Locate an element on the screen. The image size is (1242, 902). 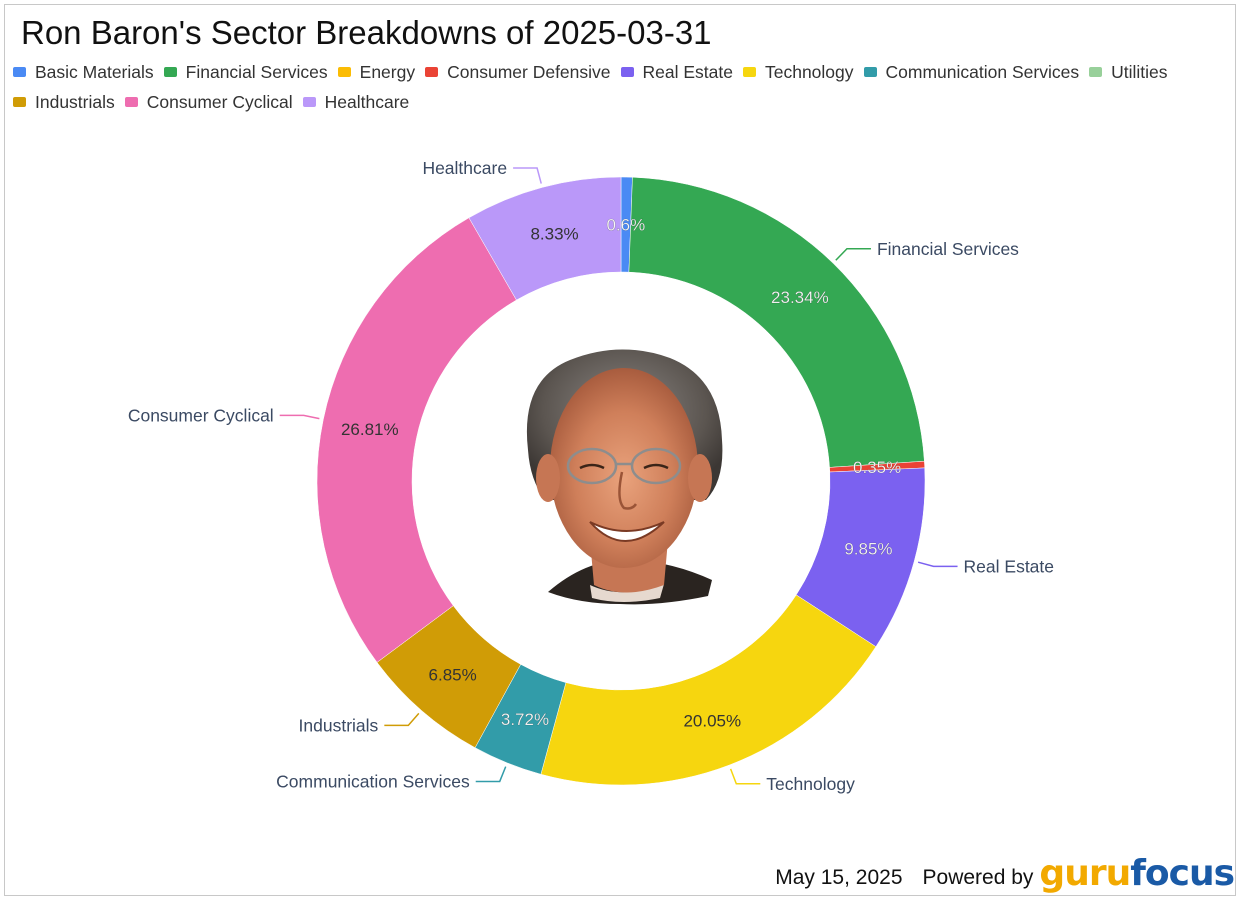
callout-label: Technology is located at coordinates (810, 784).